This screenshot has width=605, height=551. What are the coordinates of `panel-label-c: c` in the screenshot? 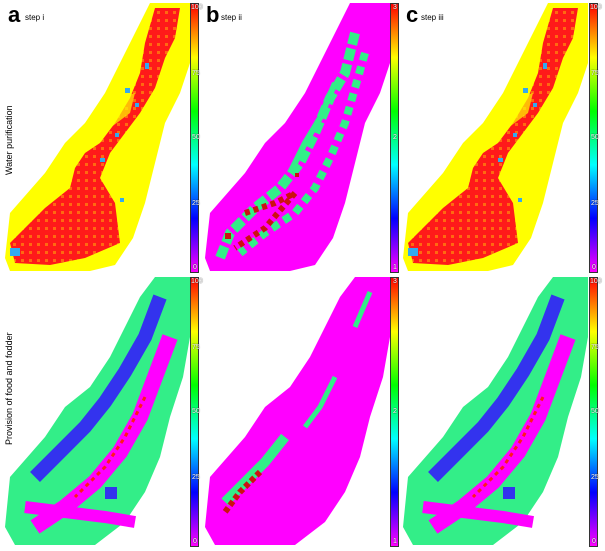 It's located at (412, 14).